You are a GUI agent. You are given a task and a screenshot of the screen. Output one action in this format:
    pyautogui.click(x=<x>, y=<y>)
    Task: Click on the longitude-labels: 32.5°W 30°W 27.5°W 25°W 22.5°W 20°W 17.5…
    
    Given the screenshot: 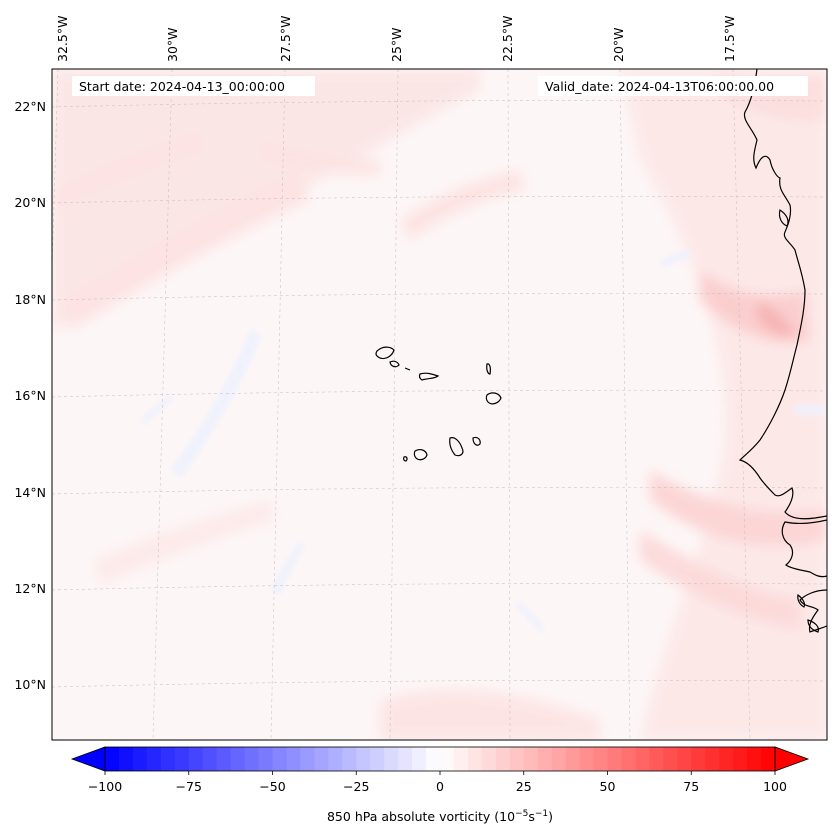 What is the action you would take?
    pyautogui.click(x=396, y=39)
    